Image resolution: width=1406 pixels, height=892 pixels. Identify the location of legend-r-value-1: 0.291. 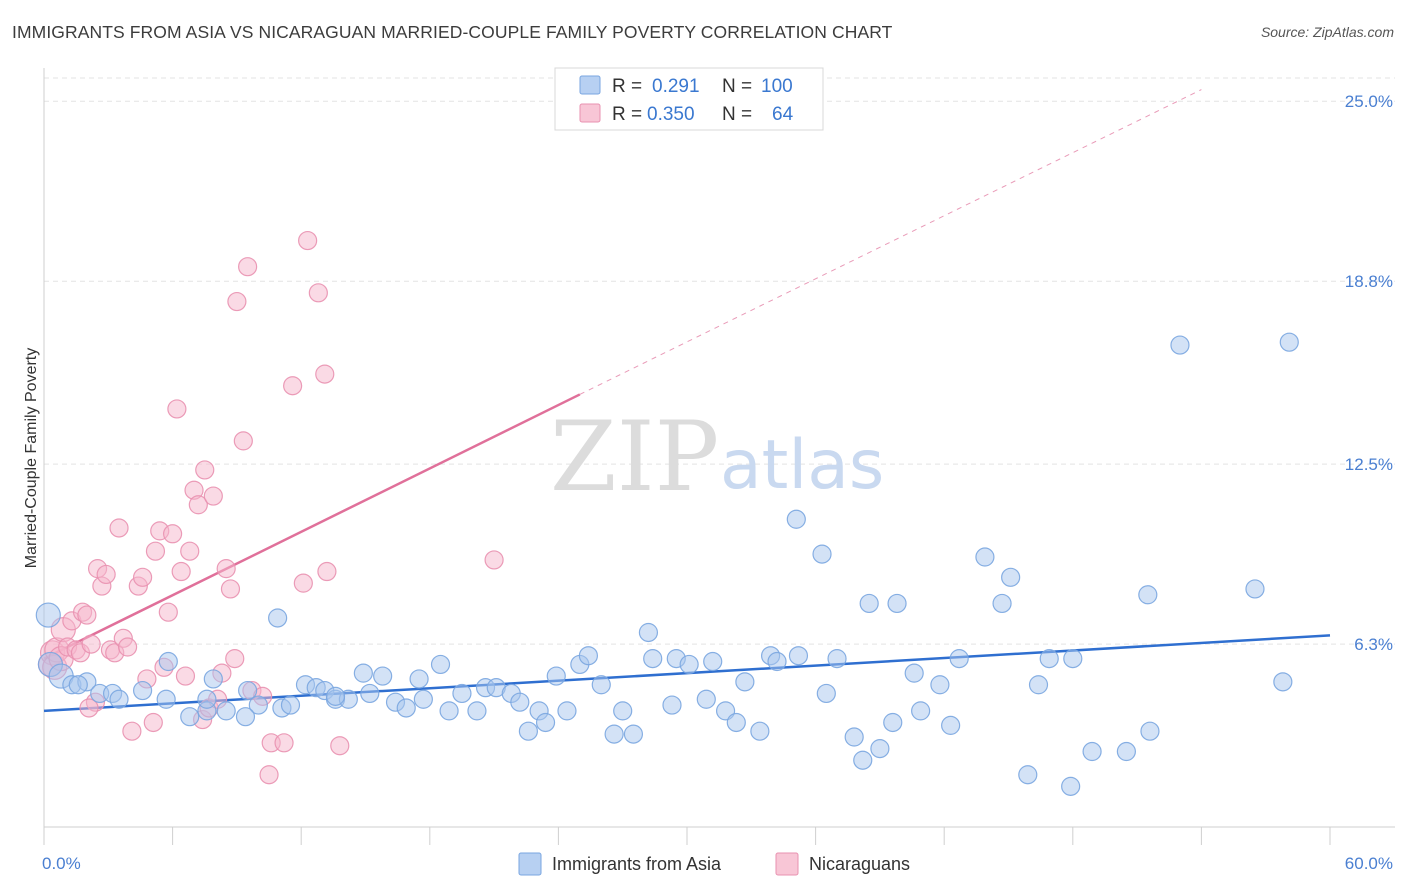
(676, 86).